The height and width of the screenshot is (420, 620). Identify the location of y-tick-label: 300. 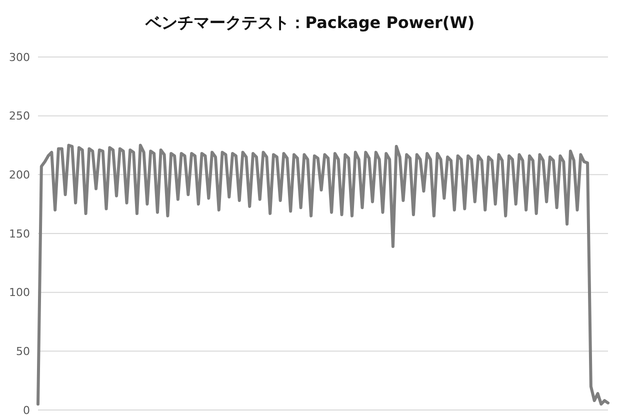
(19, 57).